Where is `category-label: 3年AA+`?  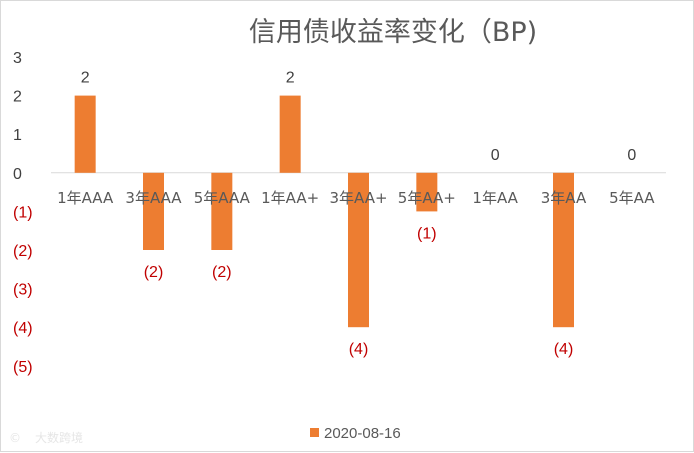 category-label: 3年AA+ is located at coordinates (358, 198).